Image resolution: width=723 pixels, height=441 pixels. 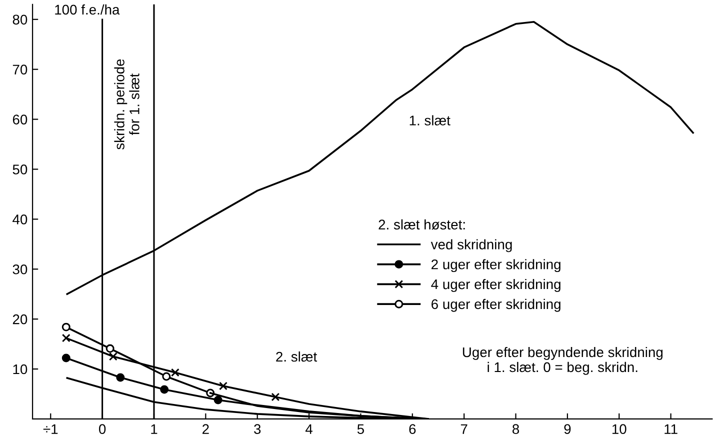 I want to click on x-tick-label: 7, so click(x=464, y=429).